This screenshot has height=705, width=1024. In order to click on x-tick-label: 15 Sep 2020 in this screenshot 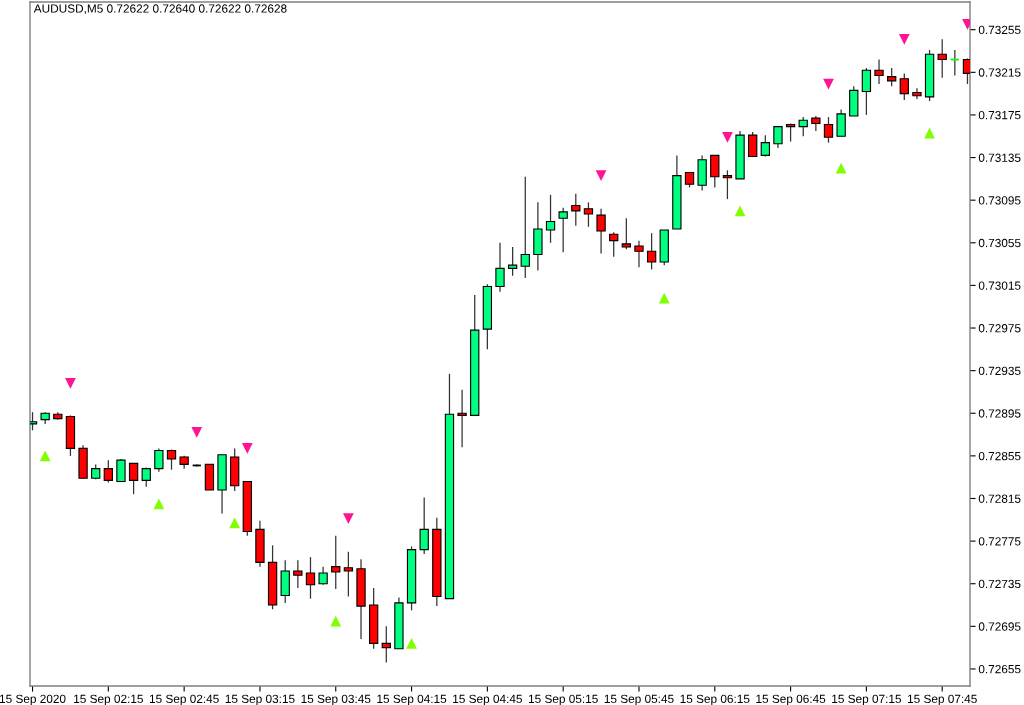, I will do `click(33, 699)`.